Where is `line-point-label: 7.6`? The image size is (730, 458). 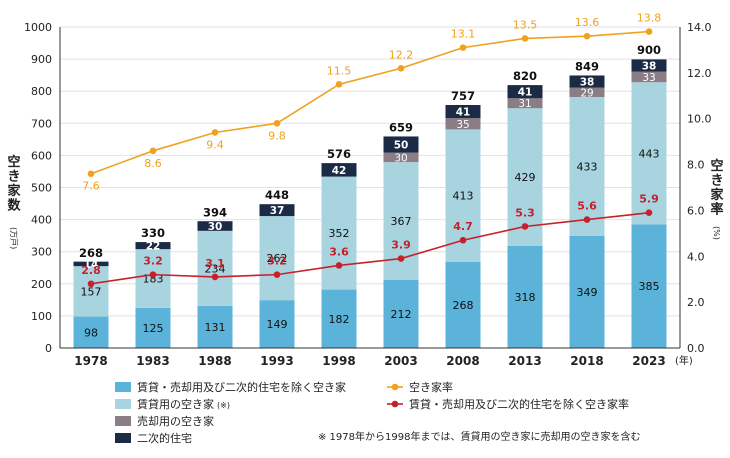
line-point-label: 7.6 is located at coordinates (91, 186).